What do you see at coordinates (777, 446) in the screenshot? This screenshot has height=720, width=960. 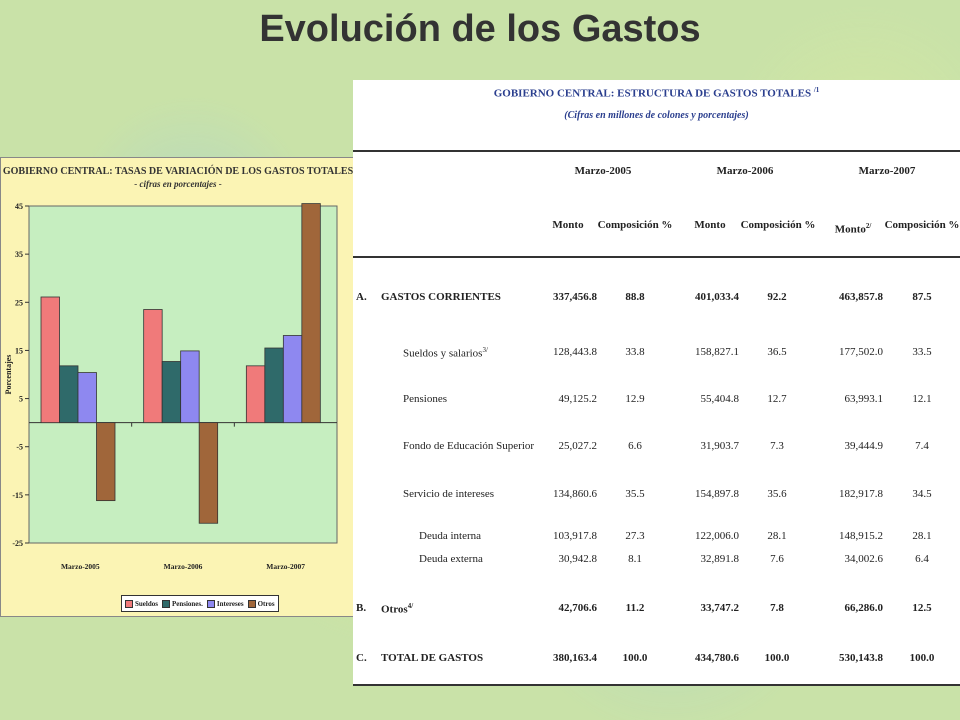 I see `composicion-cell: 7.3` at bounding box center [777, 446].